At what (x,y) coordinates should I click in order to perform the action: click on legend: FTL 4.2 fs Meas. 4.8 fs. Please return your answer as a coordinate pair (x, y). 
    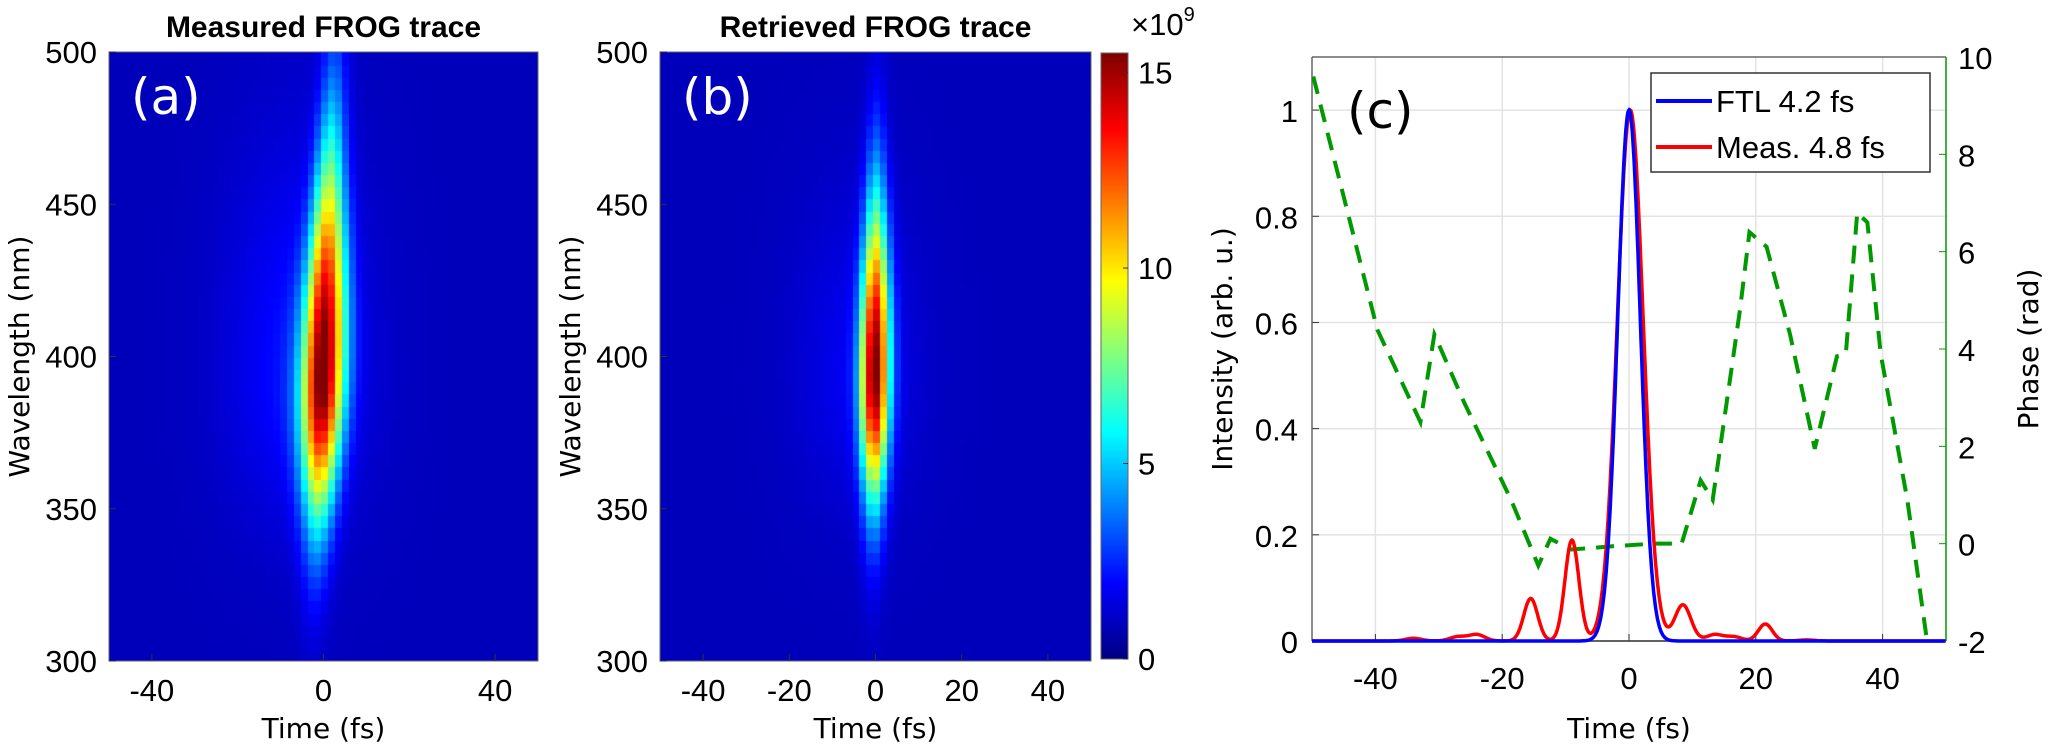
    Looking at the image, I should click on (1790, 122).